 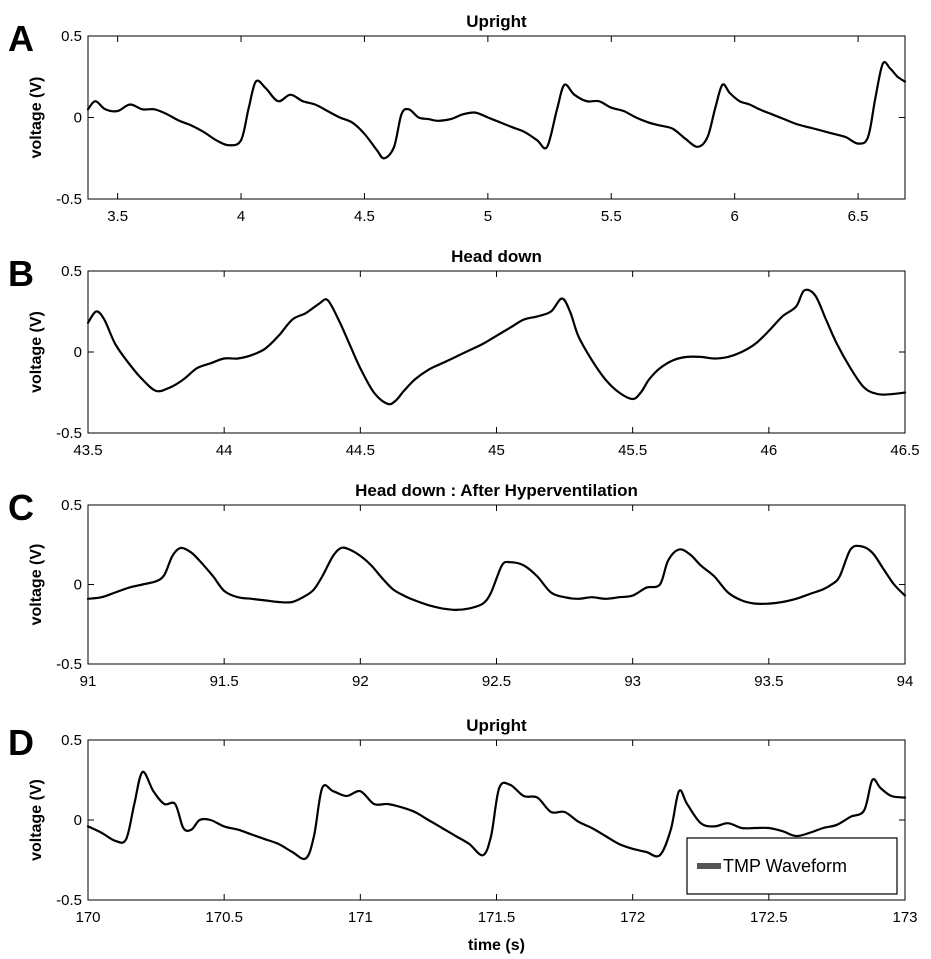 I want to click on plot-frame, so click(x=496, y=584).